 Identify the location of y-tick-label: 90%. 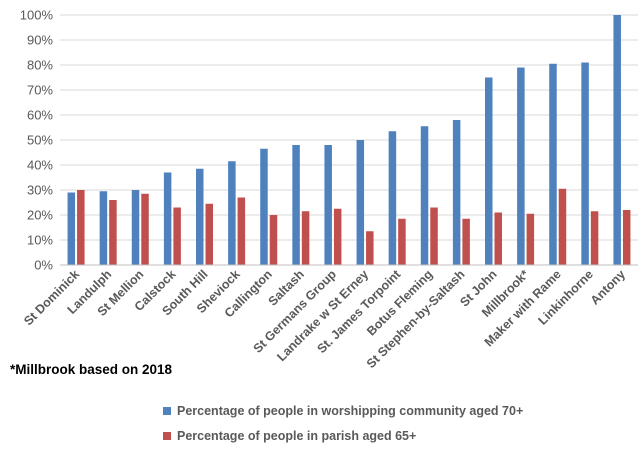
(40, 40).